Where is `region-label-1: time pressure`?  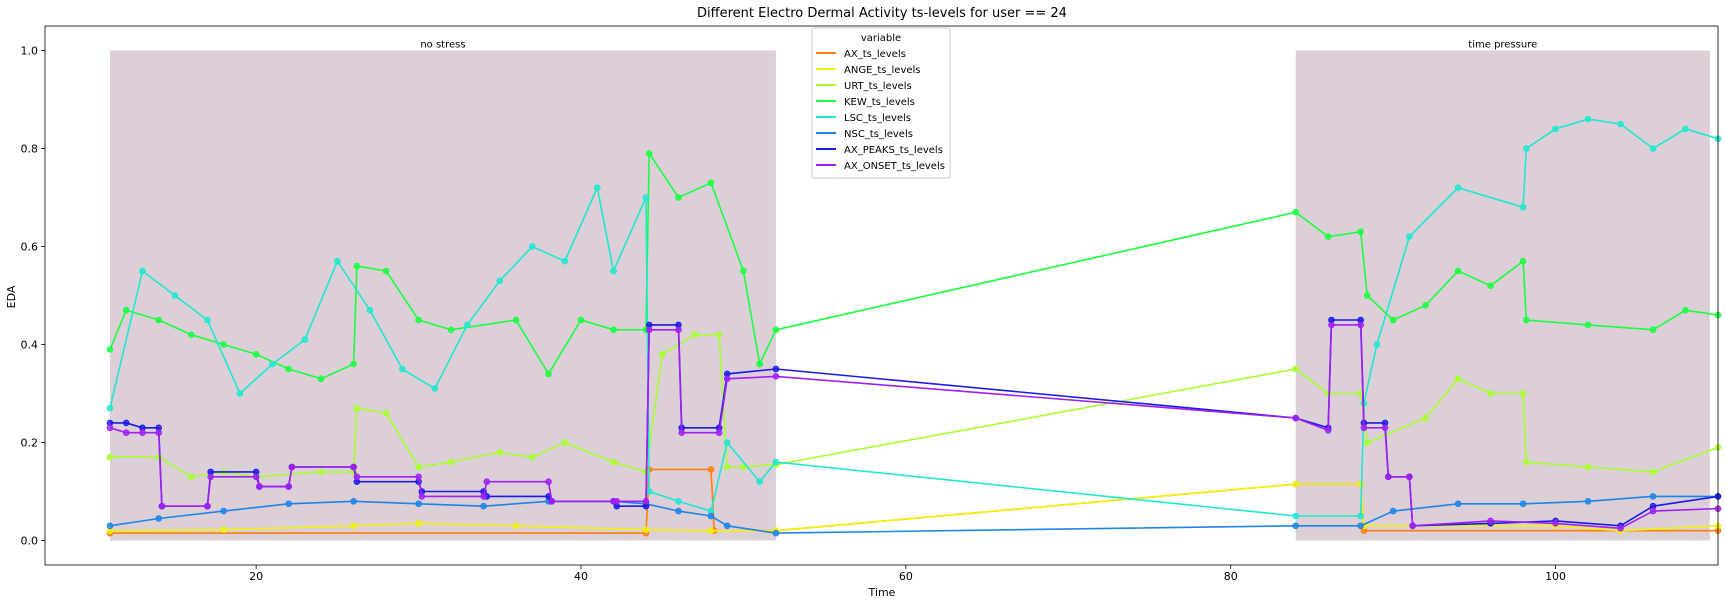 region-label-1: time pressure is located at coordinates (1502, 45).